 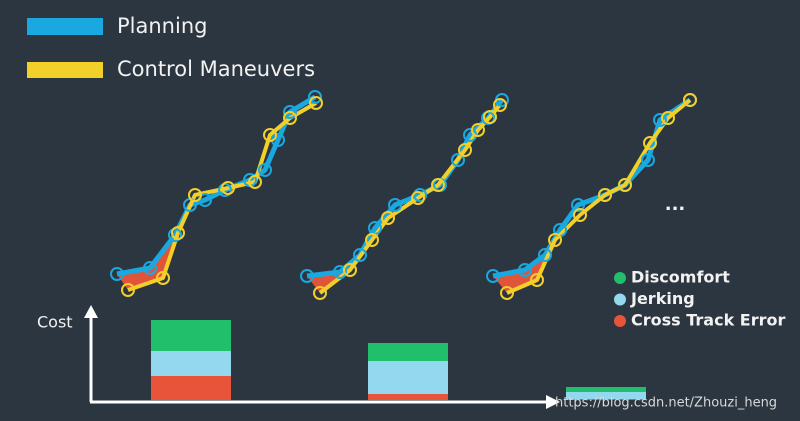 What do you see at coordinates (162, 26) in the screenshot?
I see `legend-planning: Planning` at bounding box center [162, 26].